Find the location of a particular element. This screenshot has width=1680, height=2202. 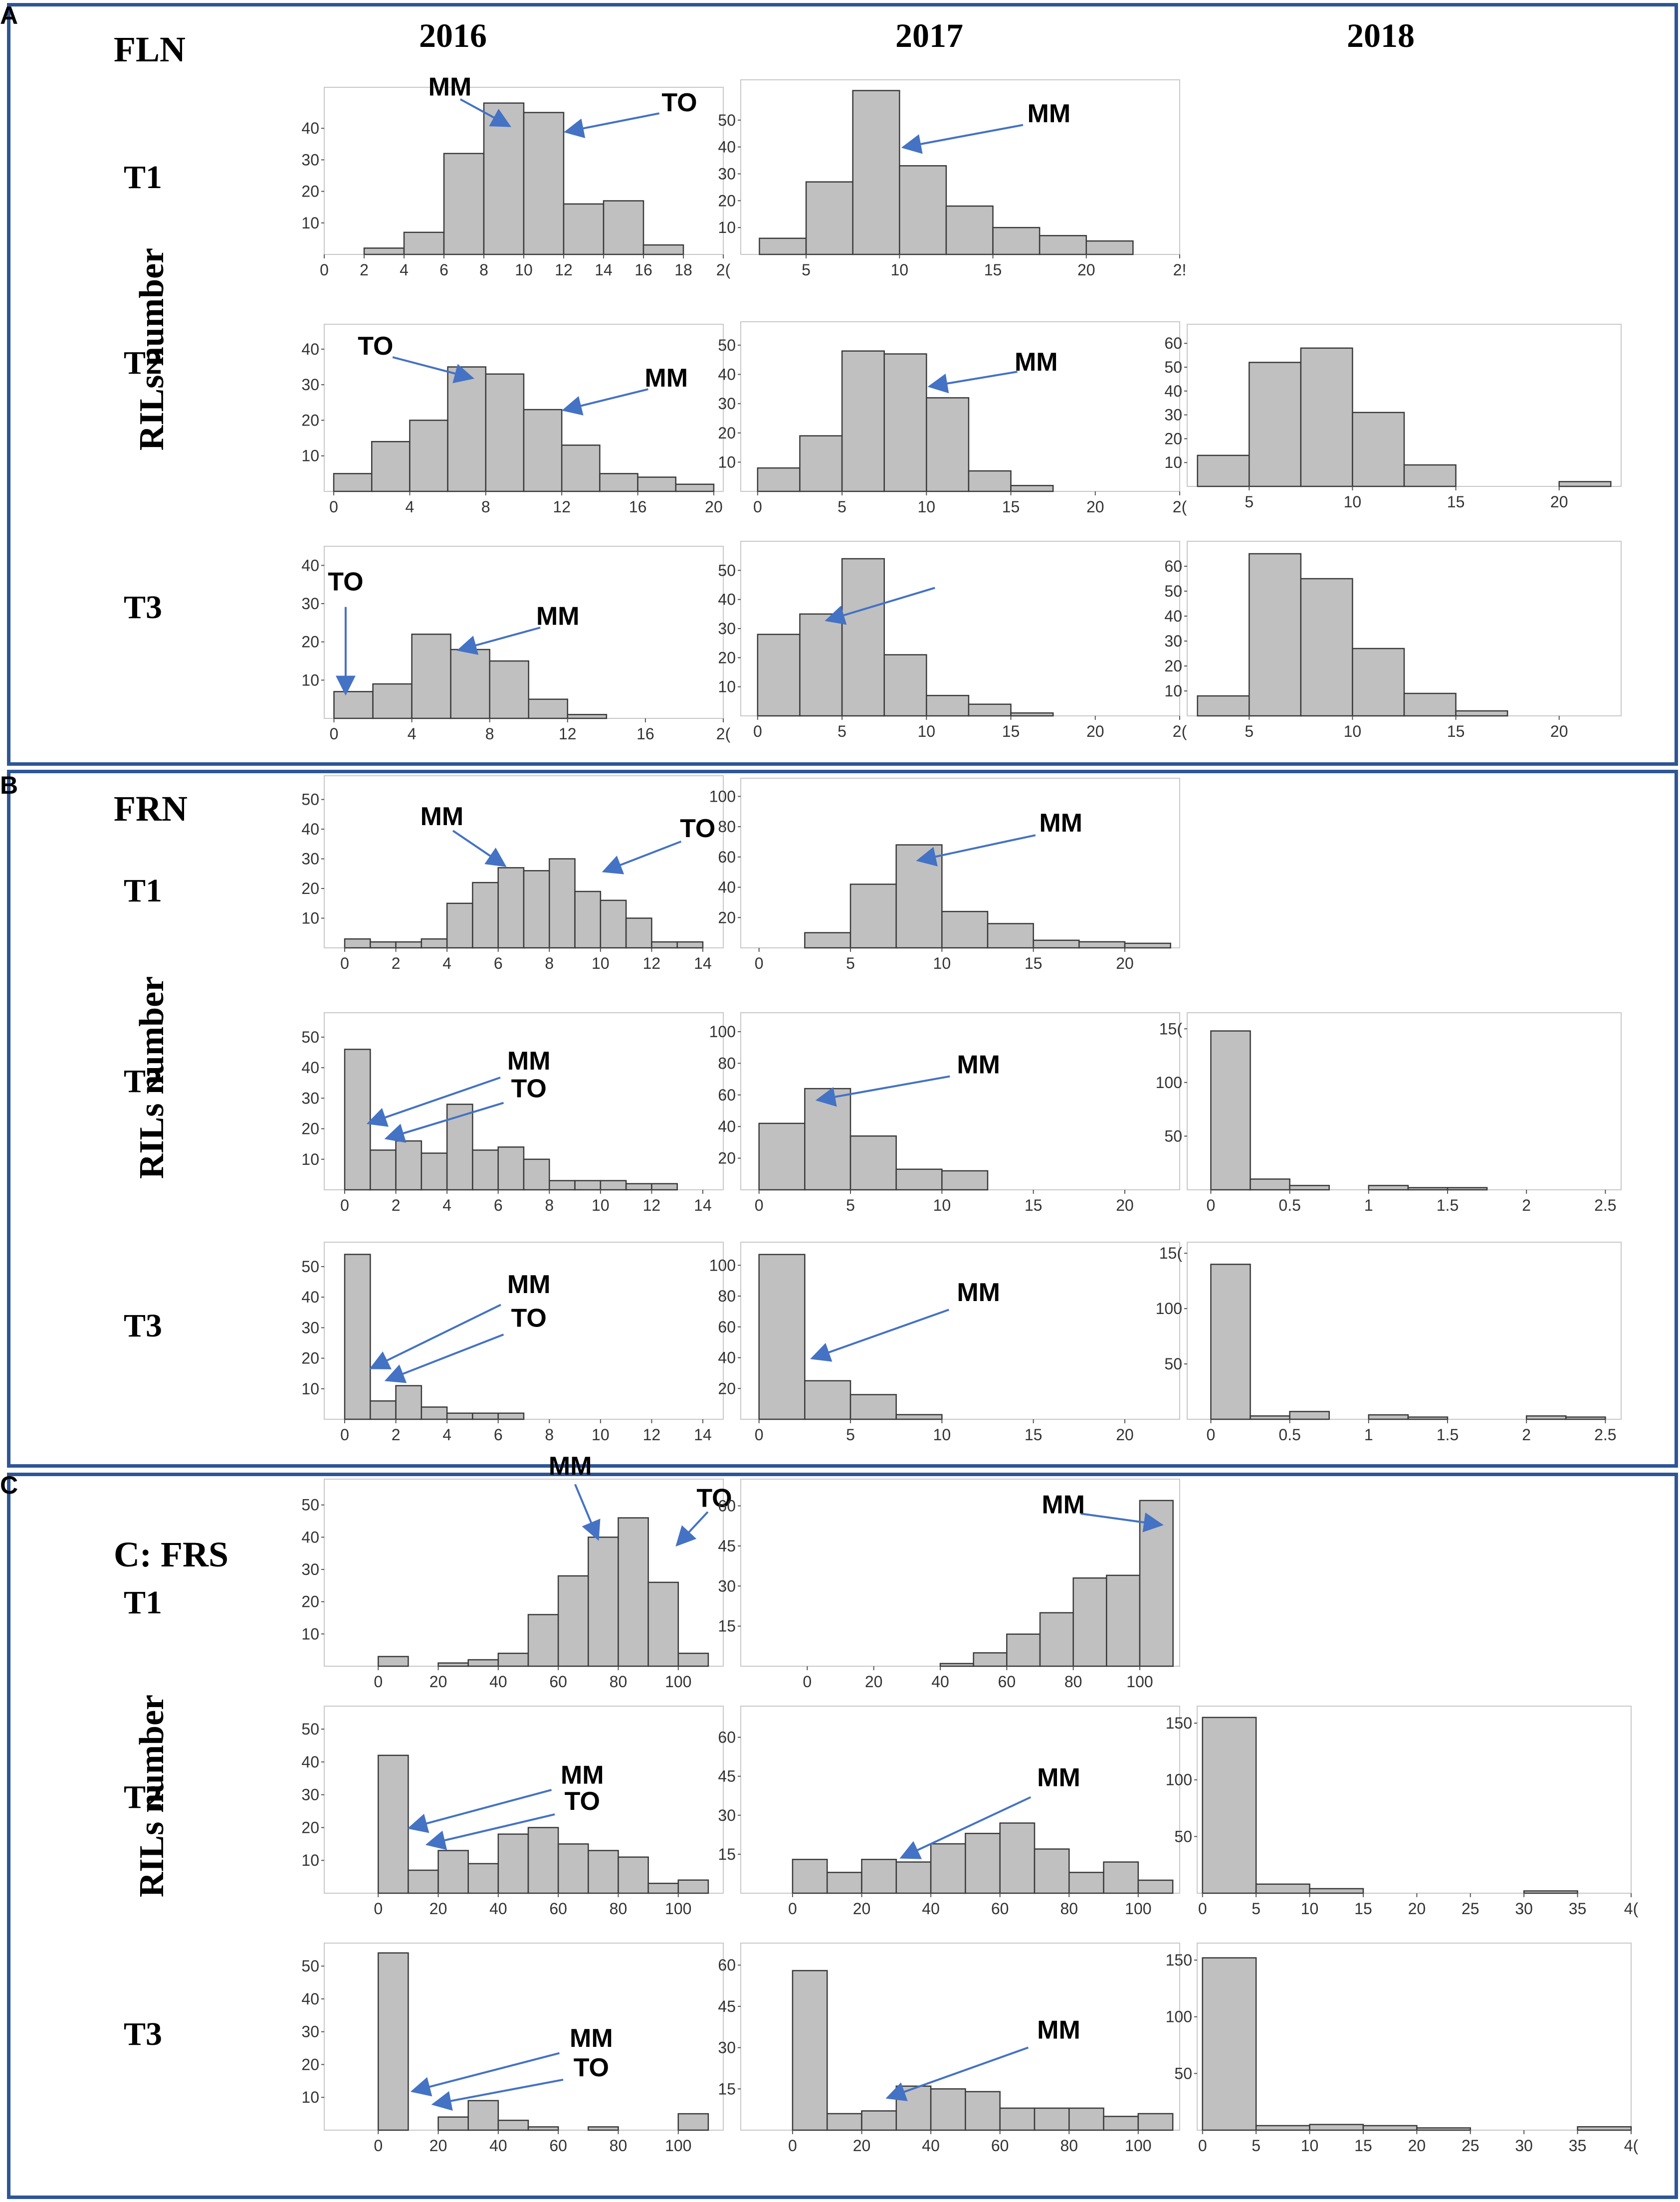

x-tick-label: 30 is located at coordinates (1524, 1909).